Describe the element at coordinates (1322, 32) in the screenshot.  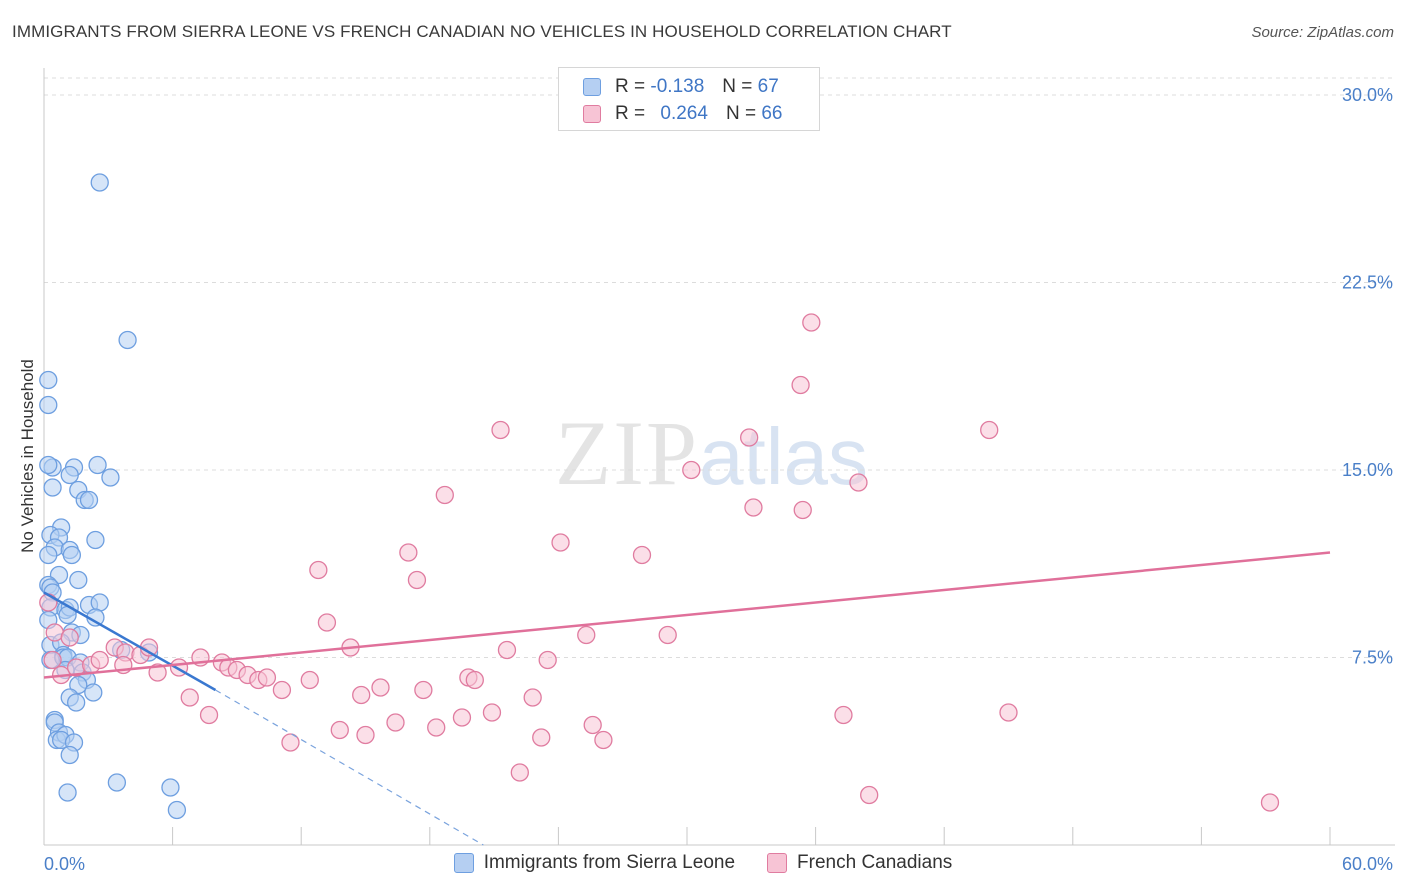
I see `chart-source: Source: ZipAtlas.com` at that location.